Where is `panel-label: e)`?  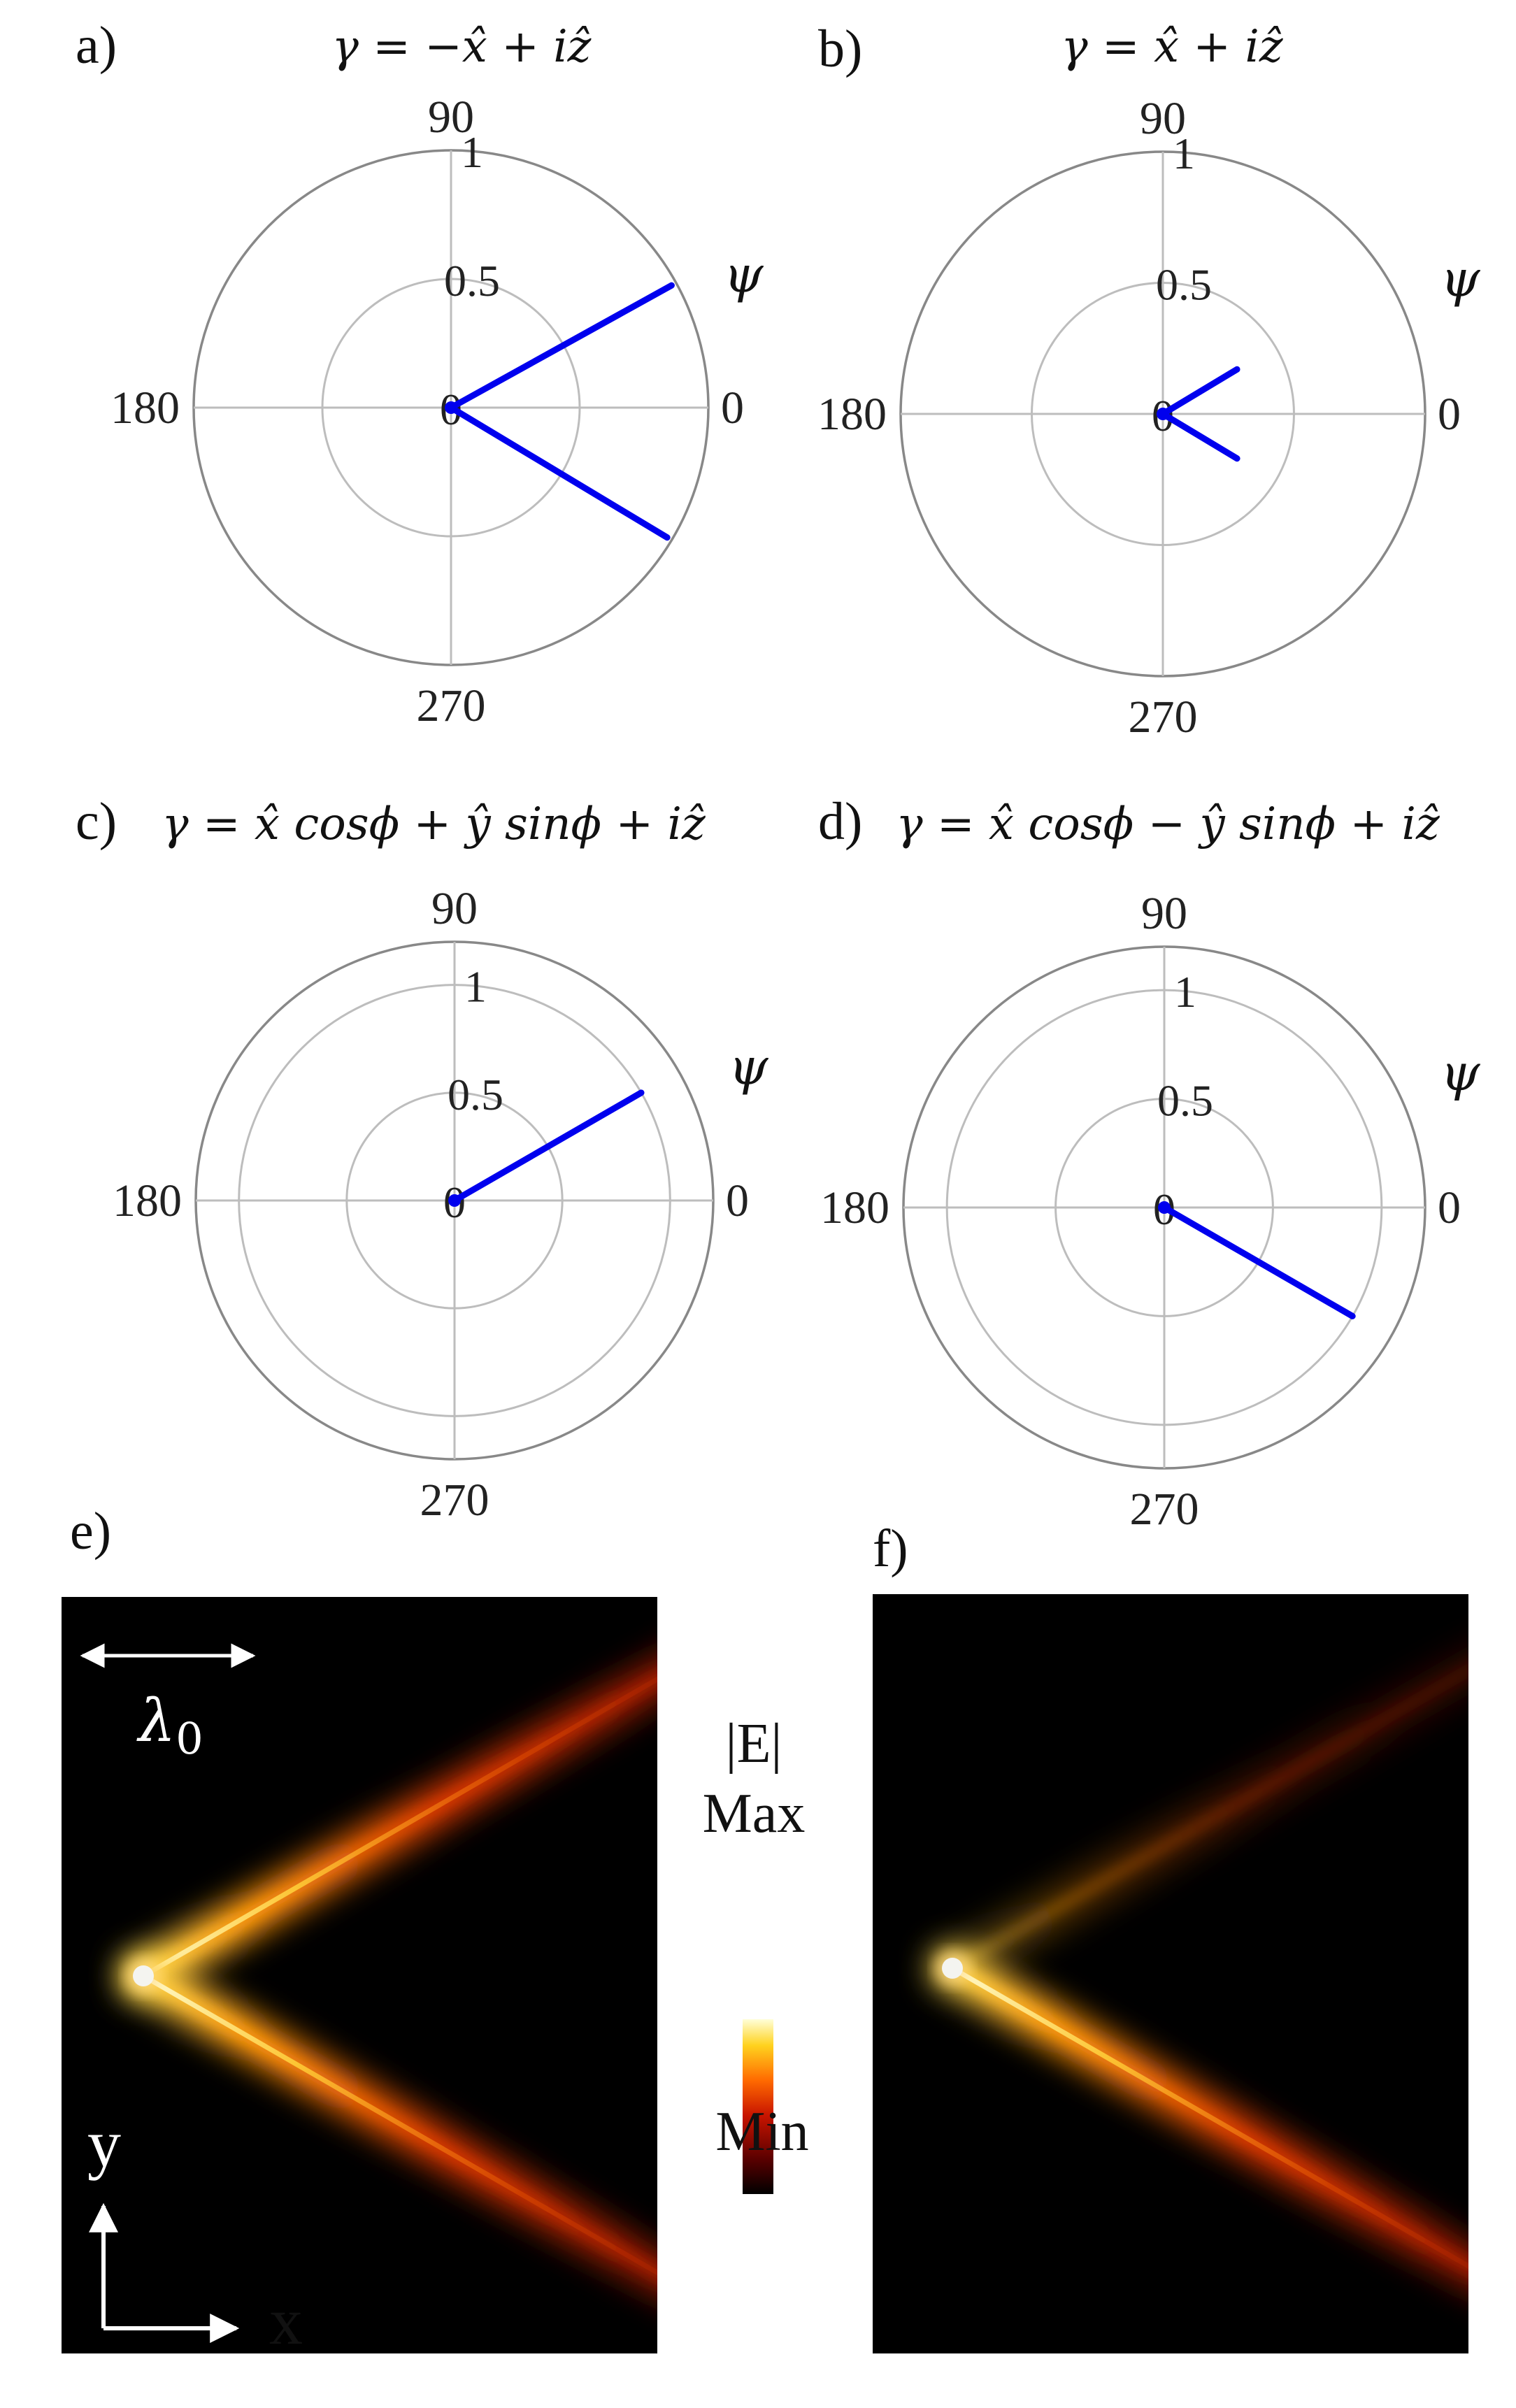
panel-label: e) is located at coordinates (90, 1532).